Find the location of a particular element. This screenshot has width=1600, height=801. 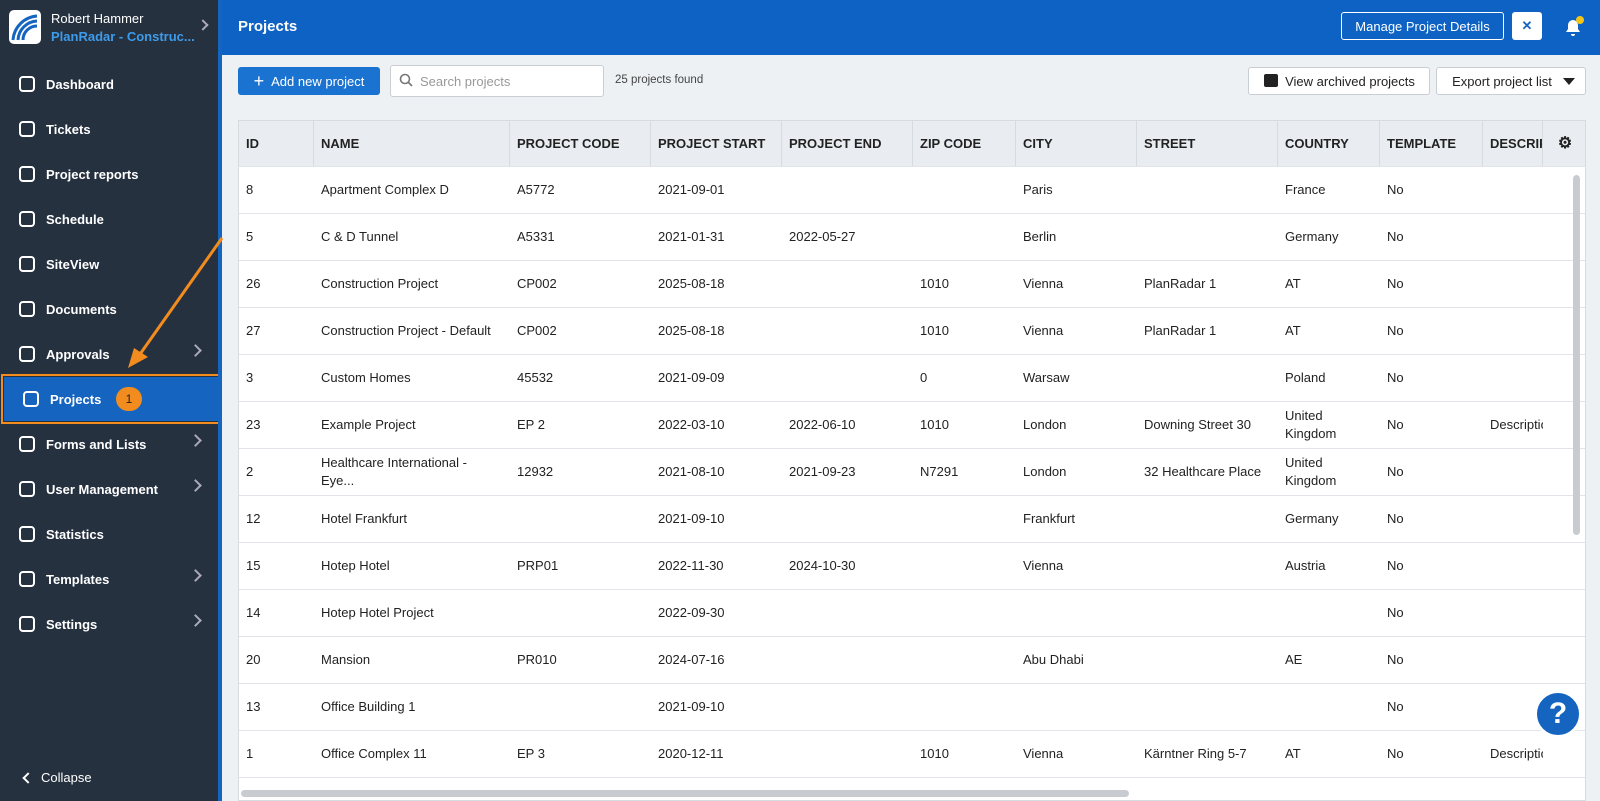

nav-label: Schedule is located at coordinates (75, 219).